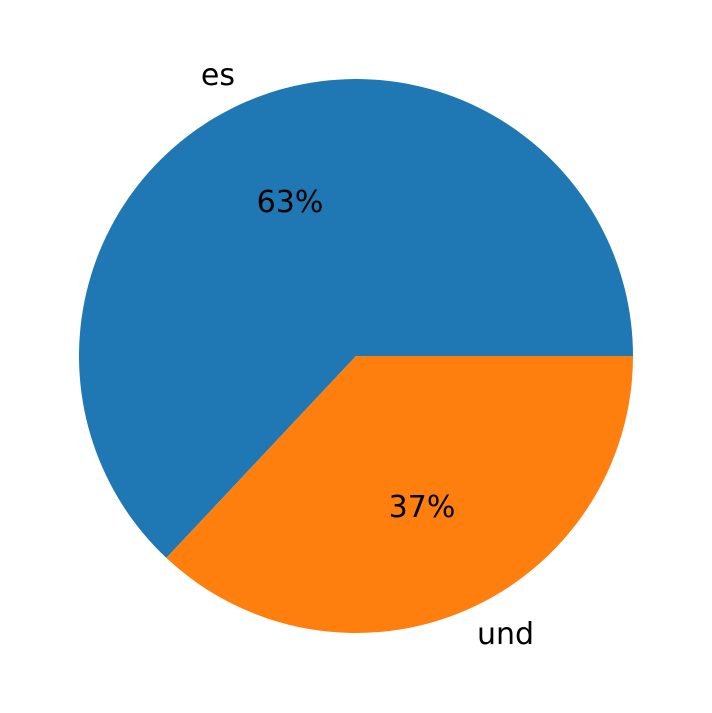 The width and height of the screenshot is (712, 713). Describe the element at coordinates (218, 75) in the screenshot. I see `slice-label: es` at that location.